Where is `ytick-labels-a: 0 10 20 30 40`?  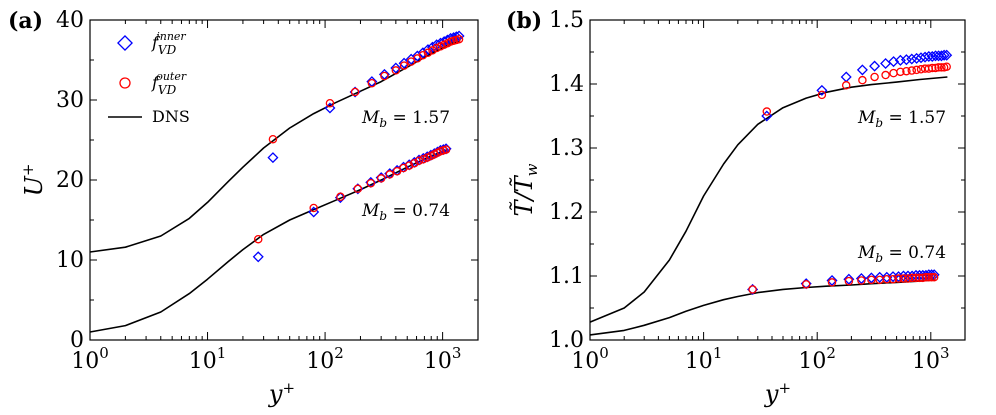
ytick-labels-a: 0 10 20 30 40 is located at coordinates (70, 180).